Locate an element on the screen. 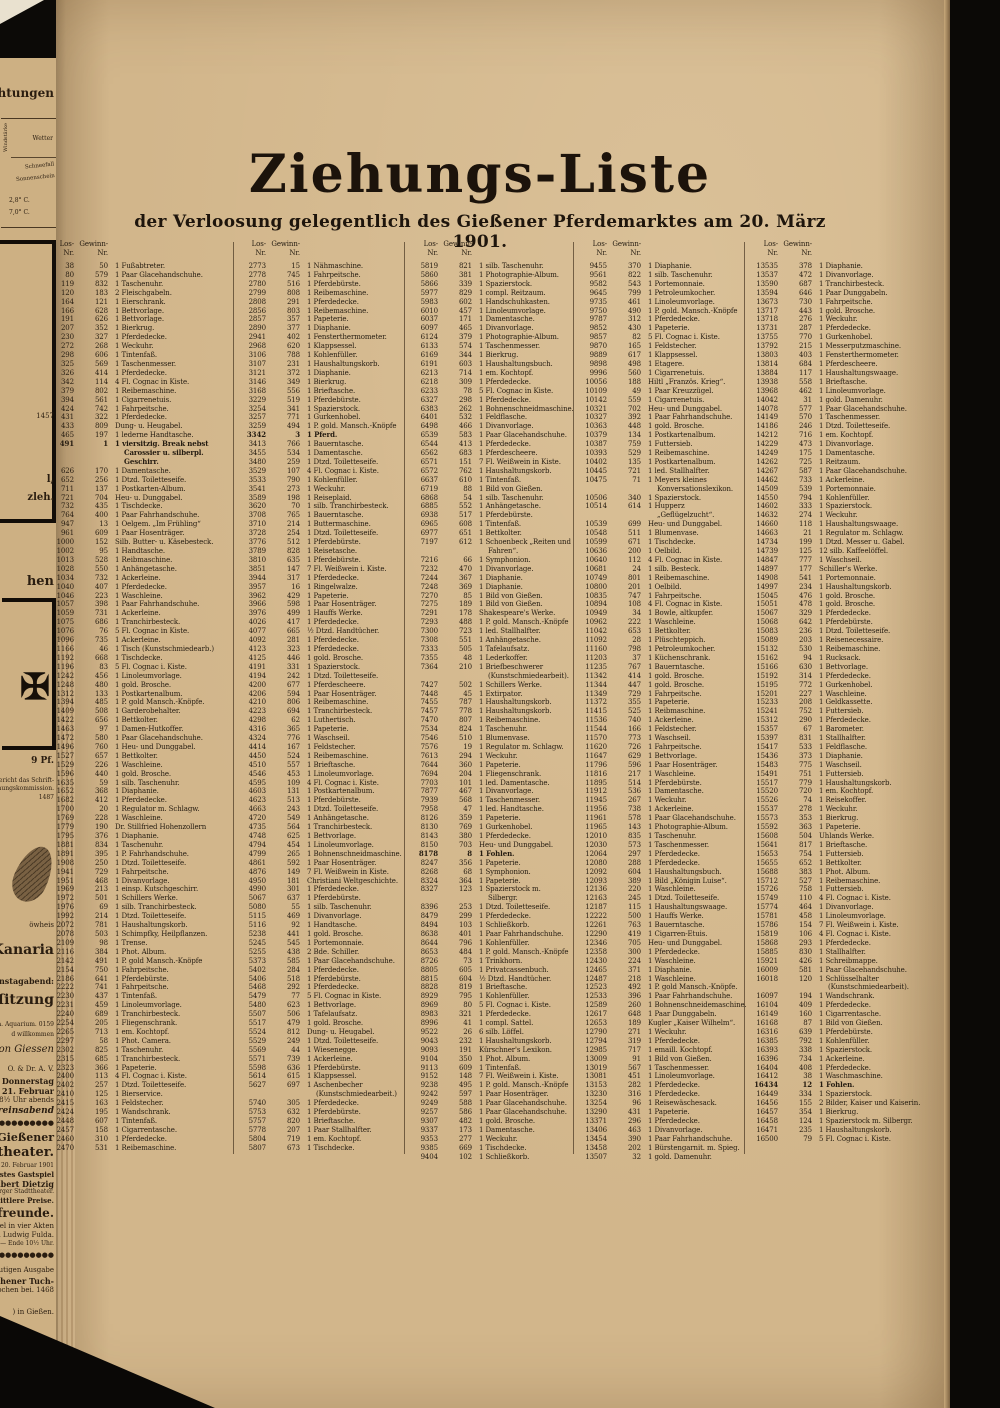  side-page-fragment: ochen bei. 1468 is located at coordinates (27, 1290).